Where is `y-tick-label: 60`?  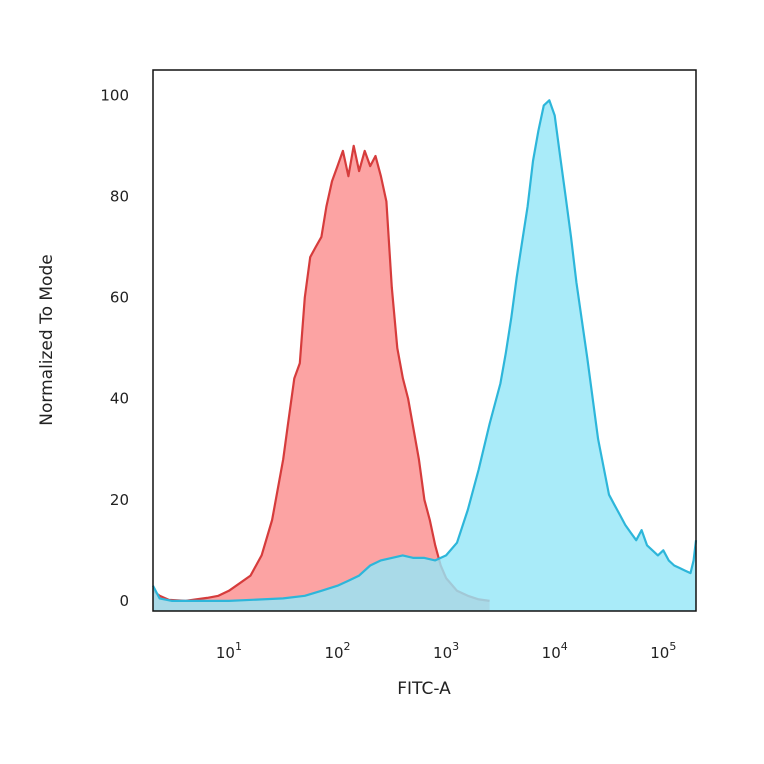
y-tick-label: 60 is located at coordinates (119, 298).